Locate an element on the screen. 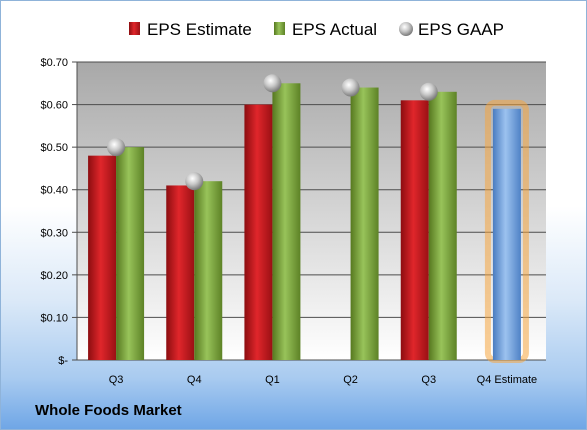  legend-item-actual: EPS Actual is located at coordinates (325, 29).